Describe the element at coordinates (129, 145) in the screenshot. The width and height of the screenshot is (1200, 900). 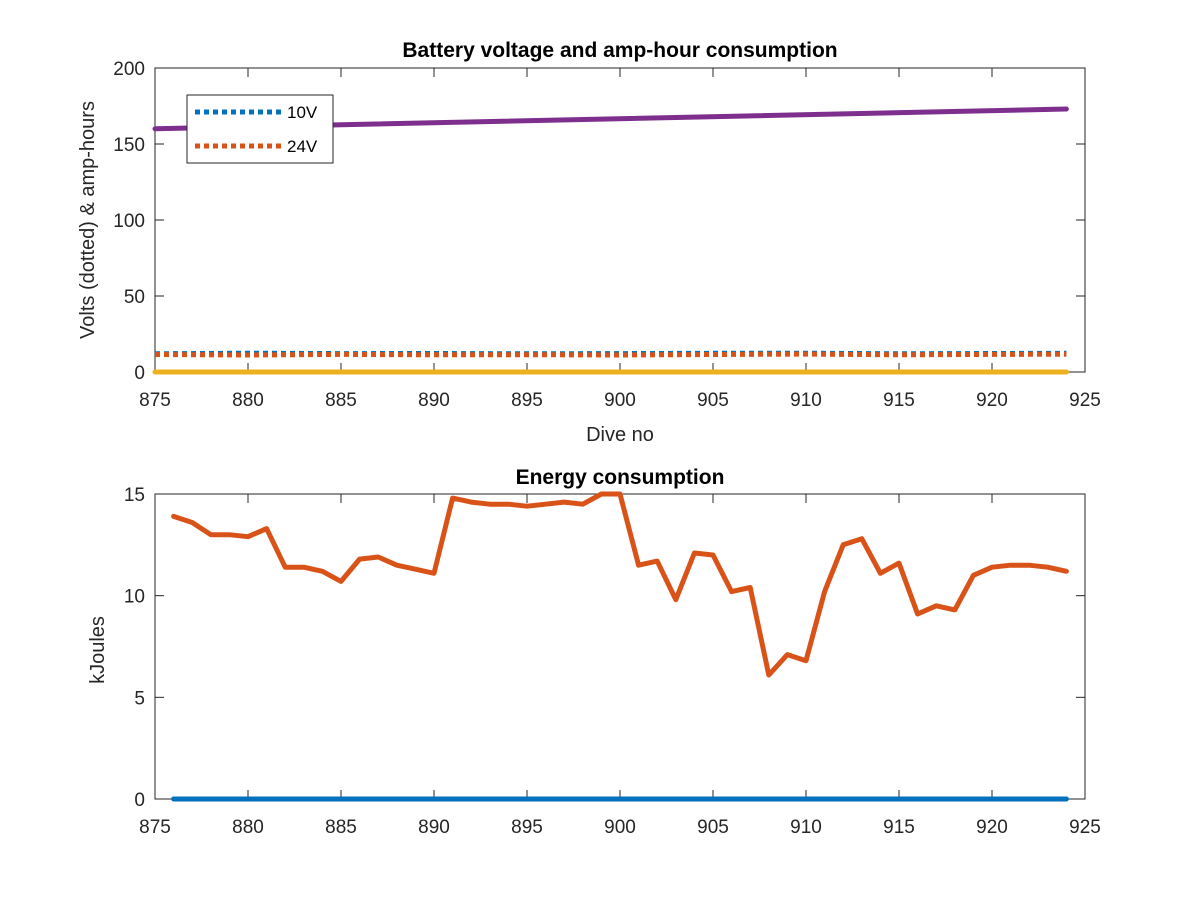
I see `y-tick-label: 150` at that location.